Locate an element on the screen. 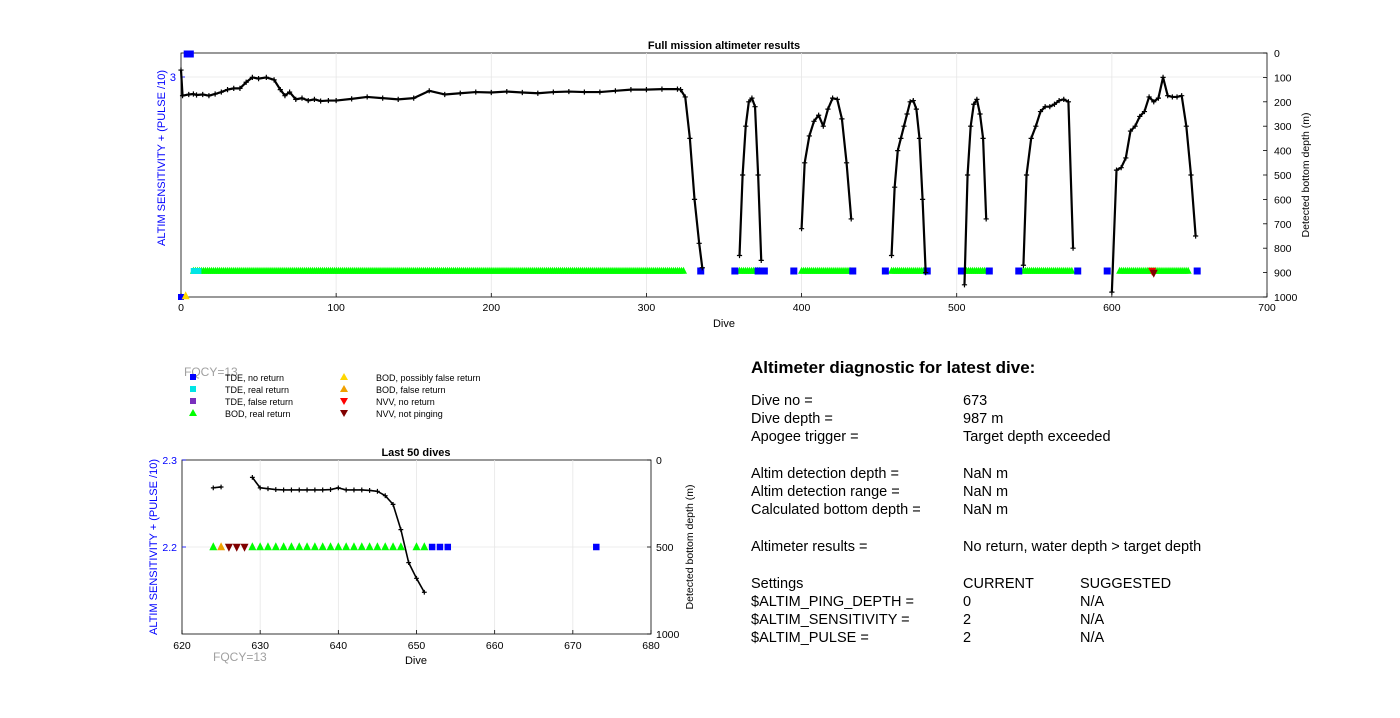  last-x-label: Dive is located at coordinates (416, 661).